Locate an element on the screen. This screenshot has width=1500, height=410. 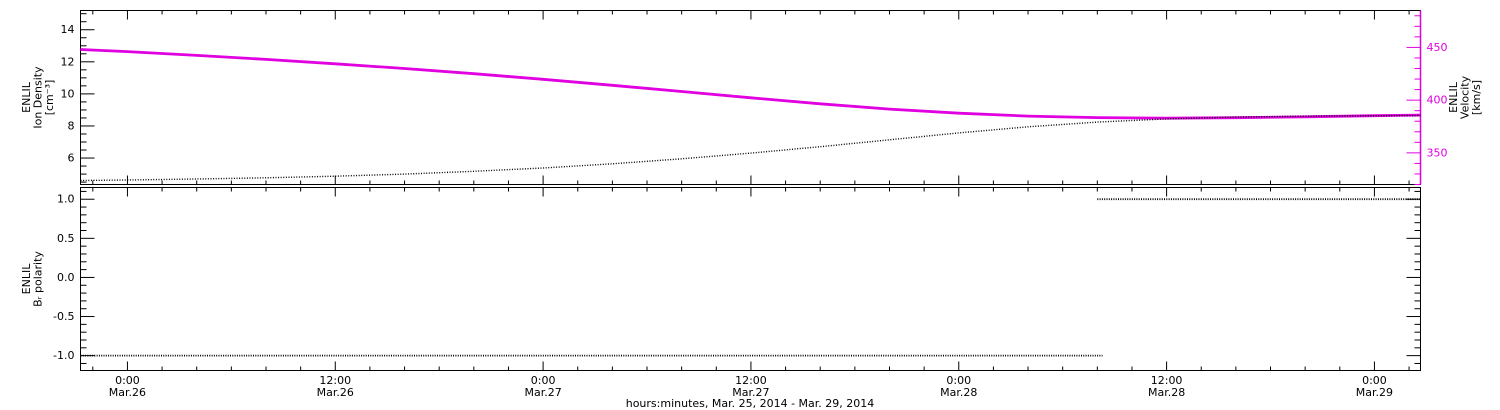
bottom-panel-left-axis-label: Bᵣ polarity is located at coordinates (38, 279).